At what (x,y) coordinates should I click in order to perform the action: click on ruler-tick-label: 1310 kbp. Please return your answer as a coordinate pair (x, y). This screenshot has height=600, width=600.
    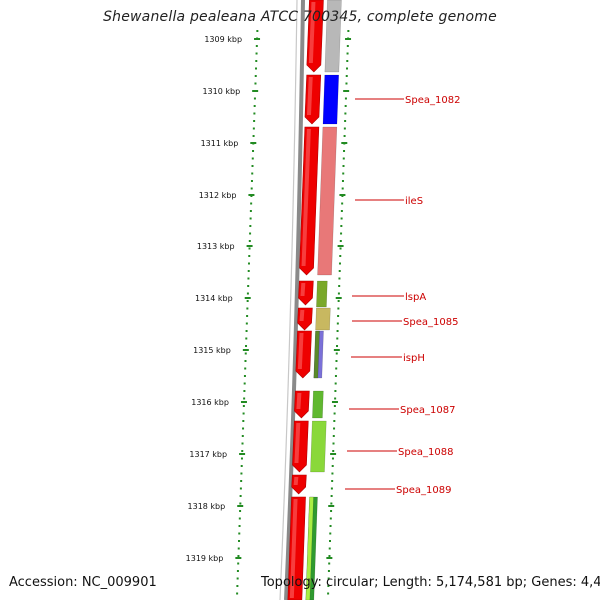
    Looking at the image, I should click on (221, 91).